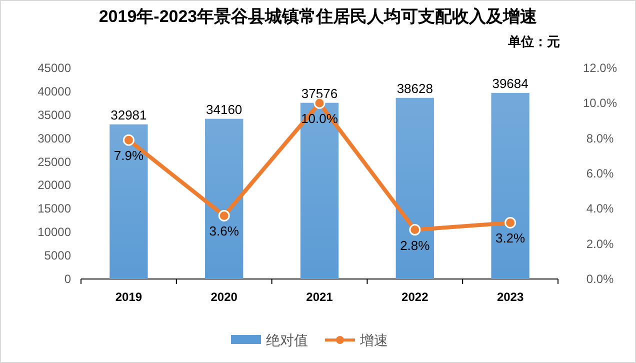  What do you see at coordinates (533, 41) in the screenshot?
I see `text: 单位：元` at bounding box center [533, 41].